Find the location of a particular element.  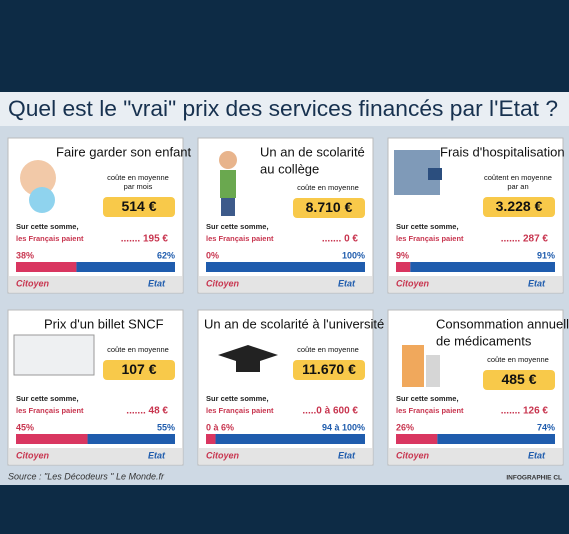

price: 3.228 € is located at coordinates (519, 206).